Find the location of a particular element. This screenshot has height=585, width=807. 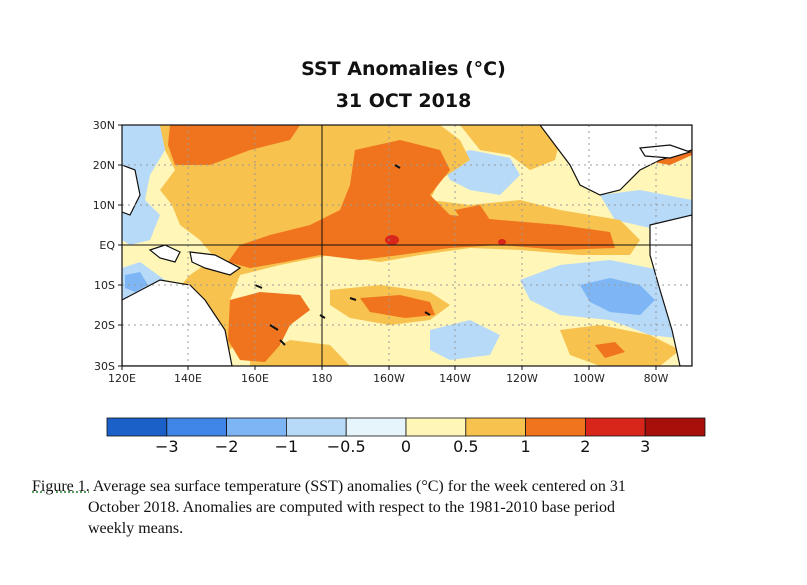

lon-label: 140W is located at coordinates (455, 378).